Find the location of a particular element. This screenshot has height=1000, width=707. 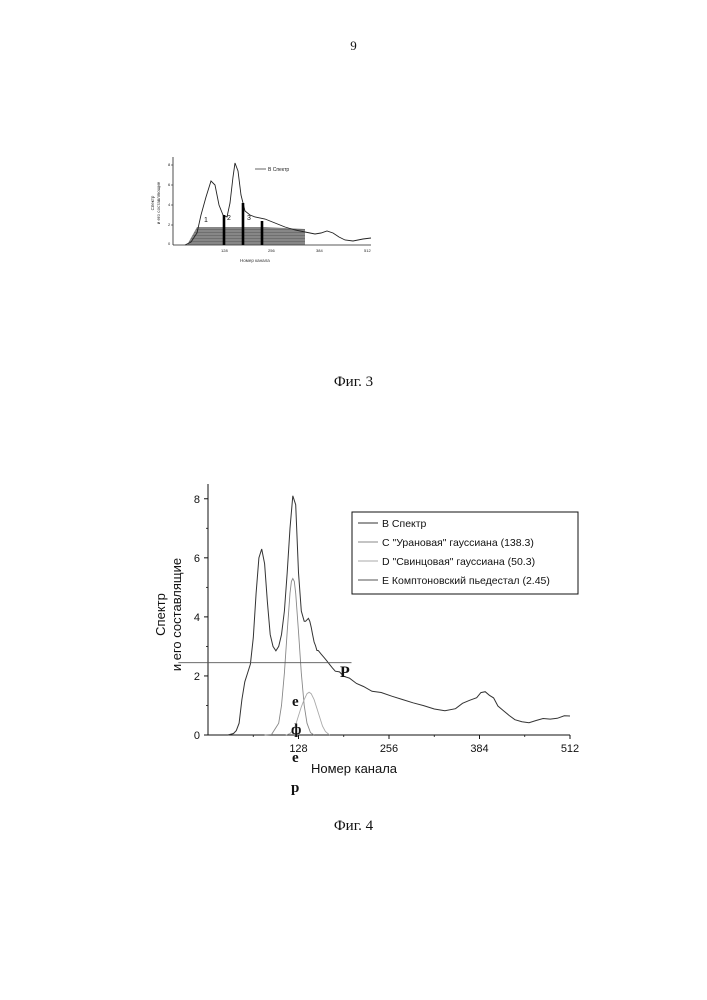

legend-entry: D "Свинцовая" гауссиана (50.3) is located at coordinates (458, 562).